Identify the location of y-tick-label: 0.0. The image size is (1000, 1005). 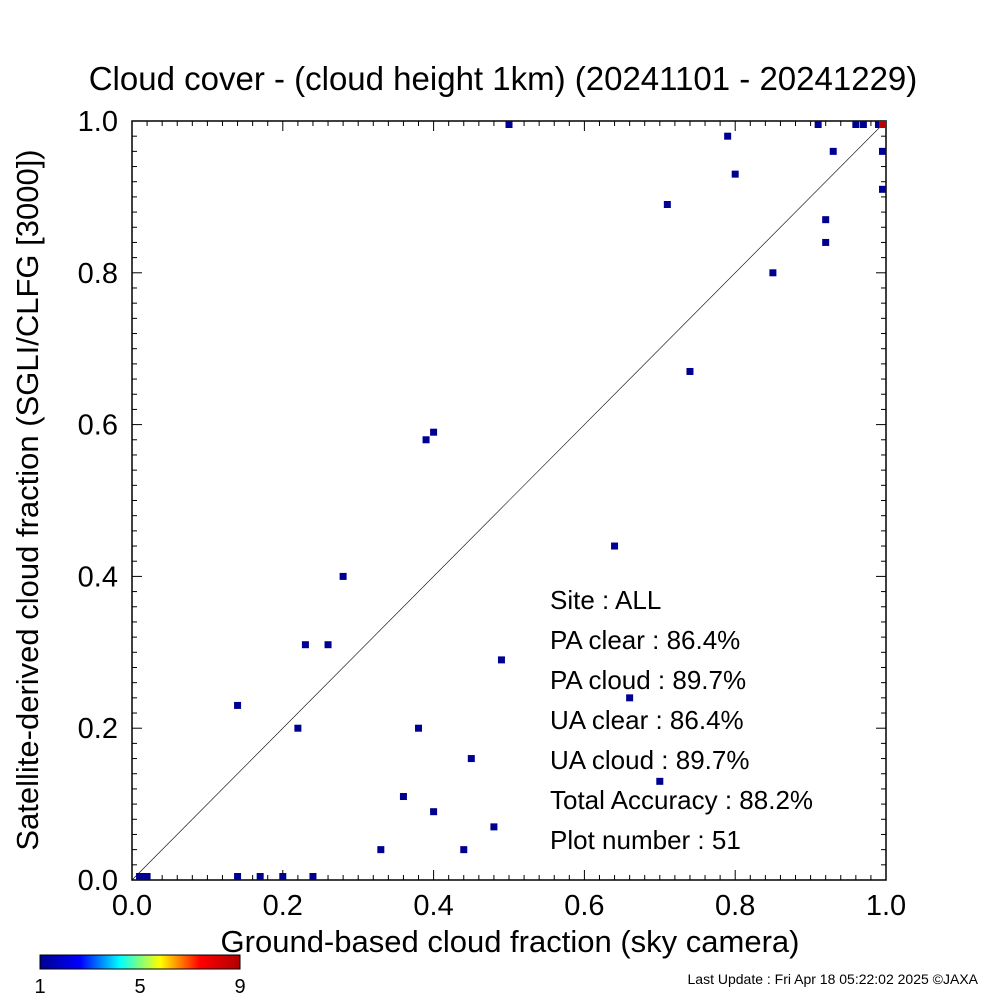
(98, 881).